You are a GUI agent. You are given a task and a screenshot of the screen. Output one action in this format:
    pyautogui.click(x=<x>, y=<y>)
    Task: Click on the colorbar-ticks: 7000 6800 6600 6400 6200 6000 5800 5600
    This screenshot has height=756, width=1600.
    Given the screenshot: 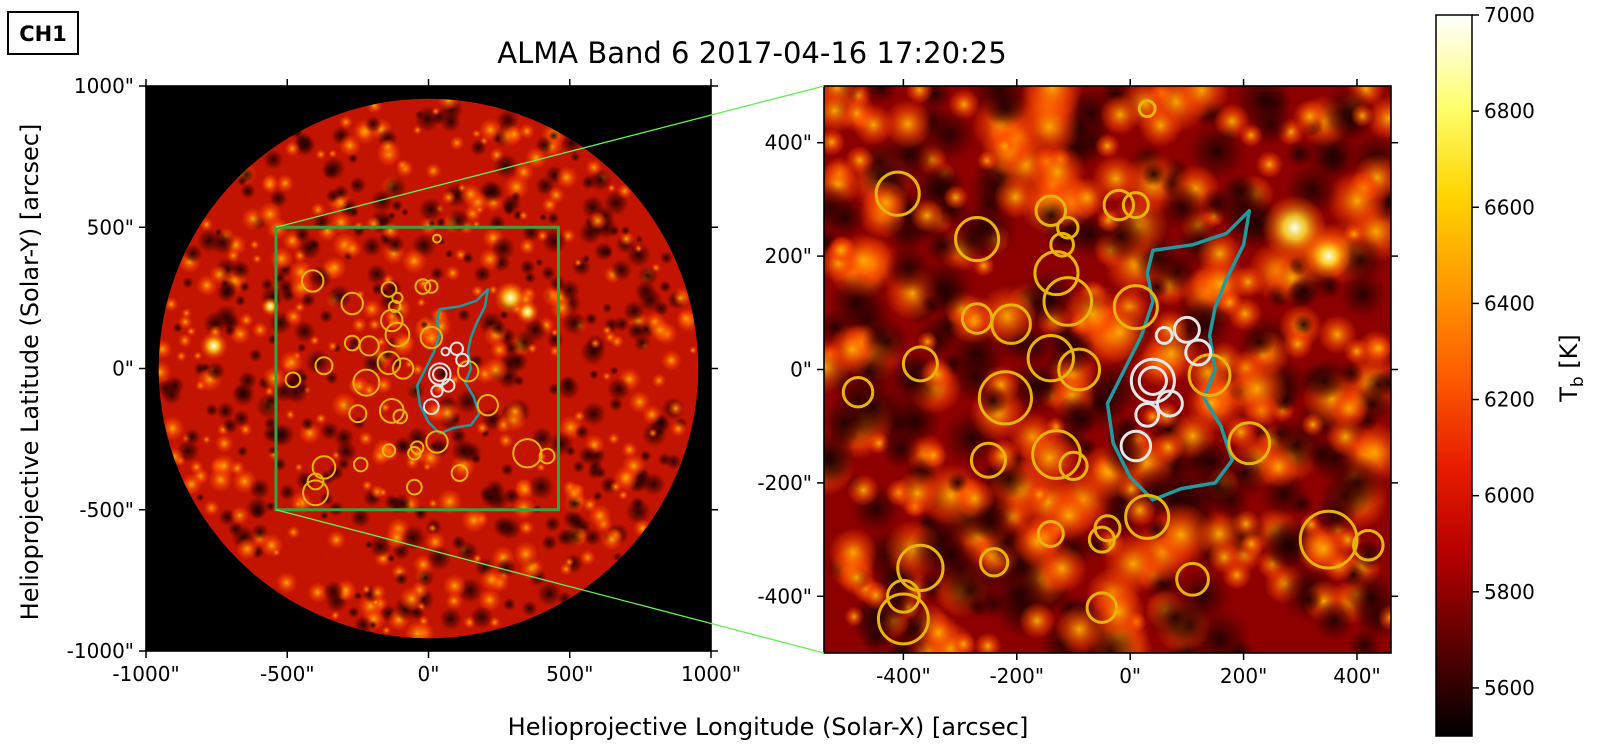 What is the action you would take?
    pyautogui.click(x=1503, y=351)
    